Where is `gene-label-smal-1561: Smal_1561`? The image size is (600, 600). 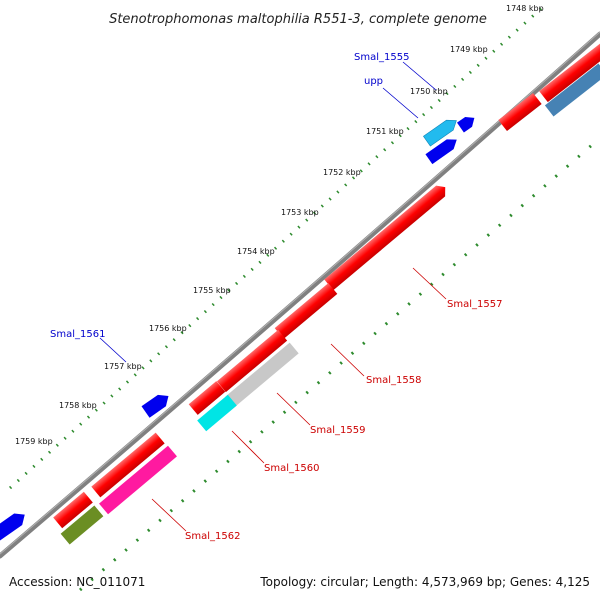
gene-label-smal-1561: Smal_1561 is located at coordinates (77, 334).